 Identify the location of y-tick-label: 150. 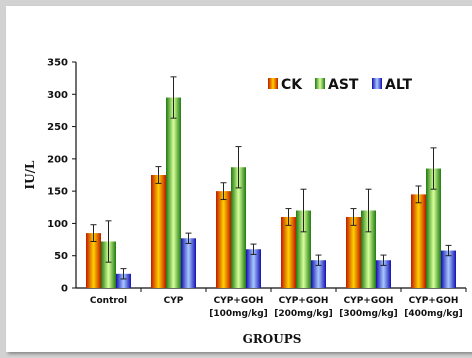
(57, 192).